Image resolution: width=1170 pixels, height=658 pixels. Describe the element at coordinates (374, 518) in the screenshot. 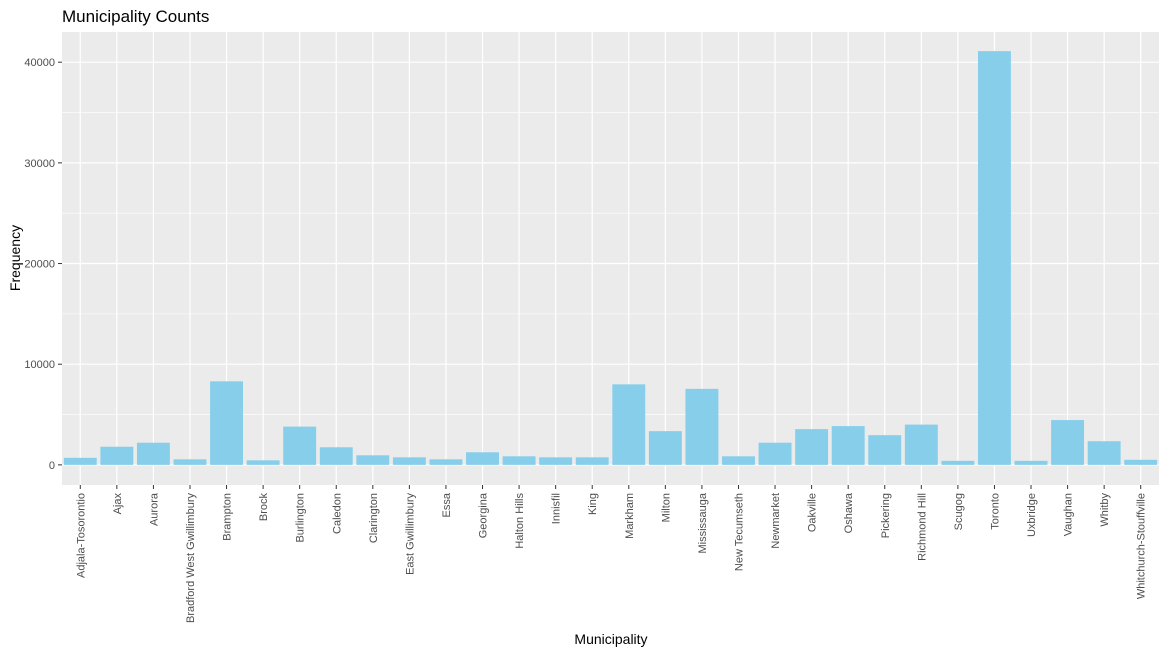

I see `x-tick-label: Clarington` at that location.